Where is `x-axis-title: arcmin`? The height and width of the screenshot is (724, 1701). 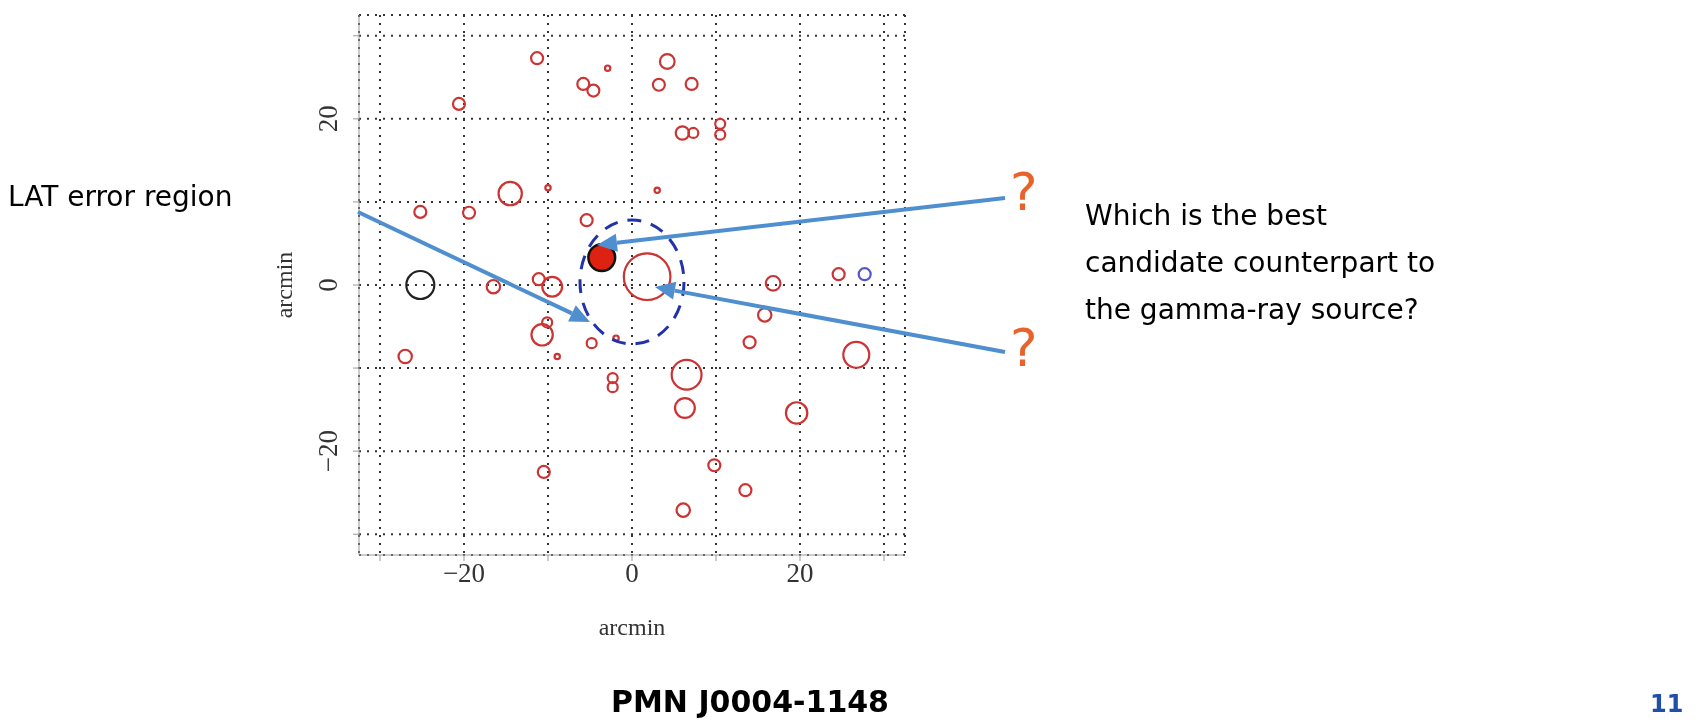 x-axis-title: arcmin is located at coordinates (632, 627).